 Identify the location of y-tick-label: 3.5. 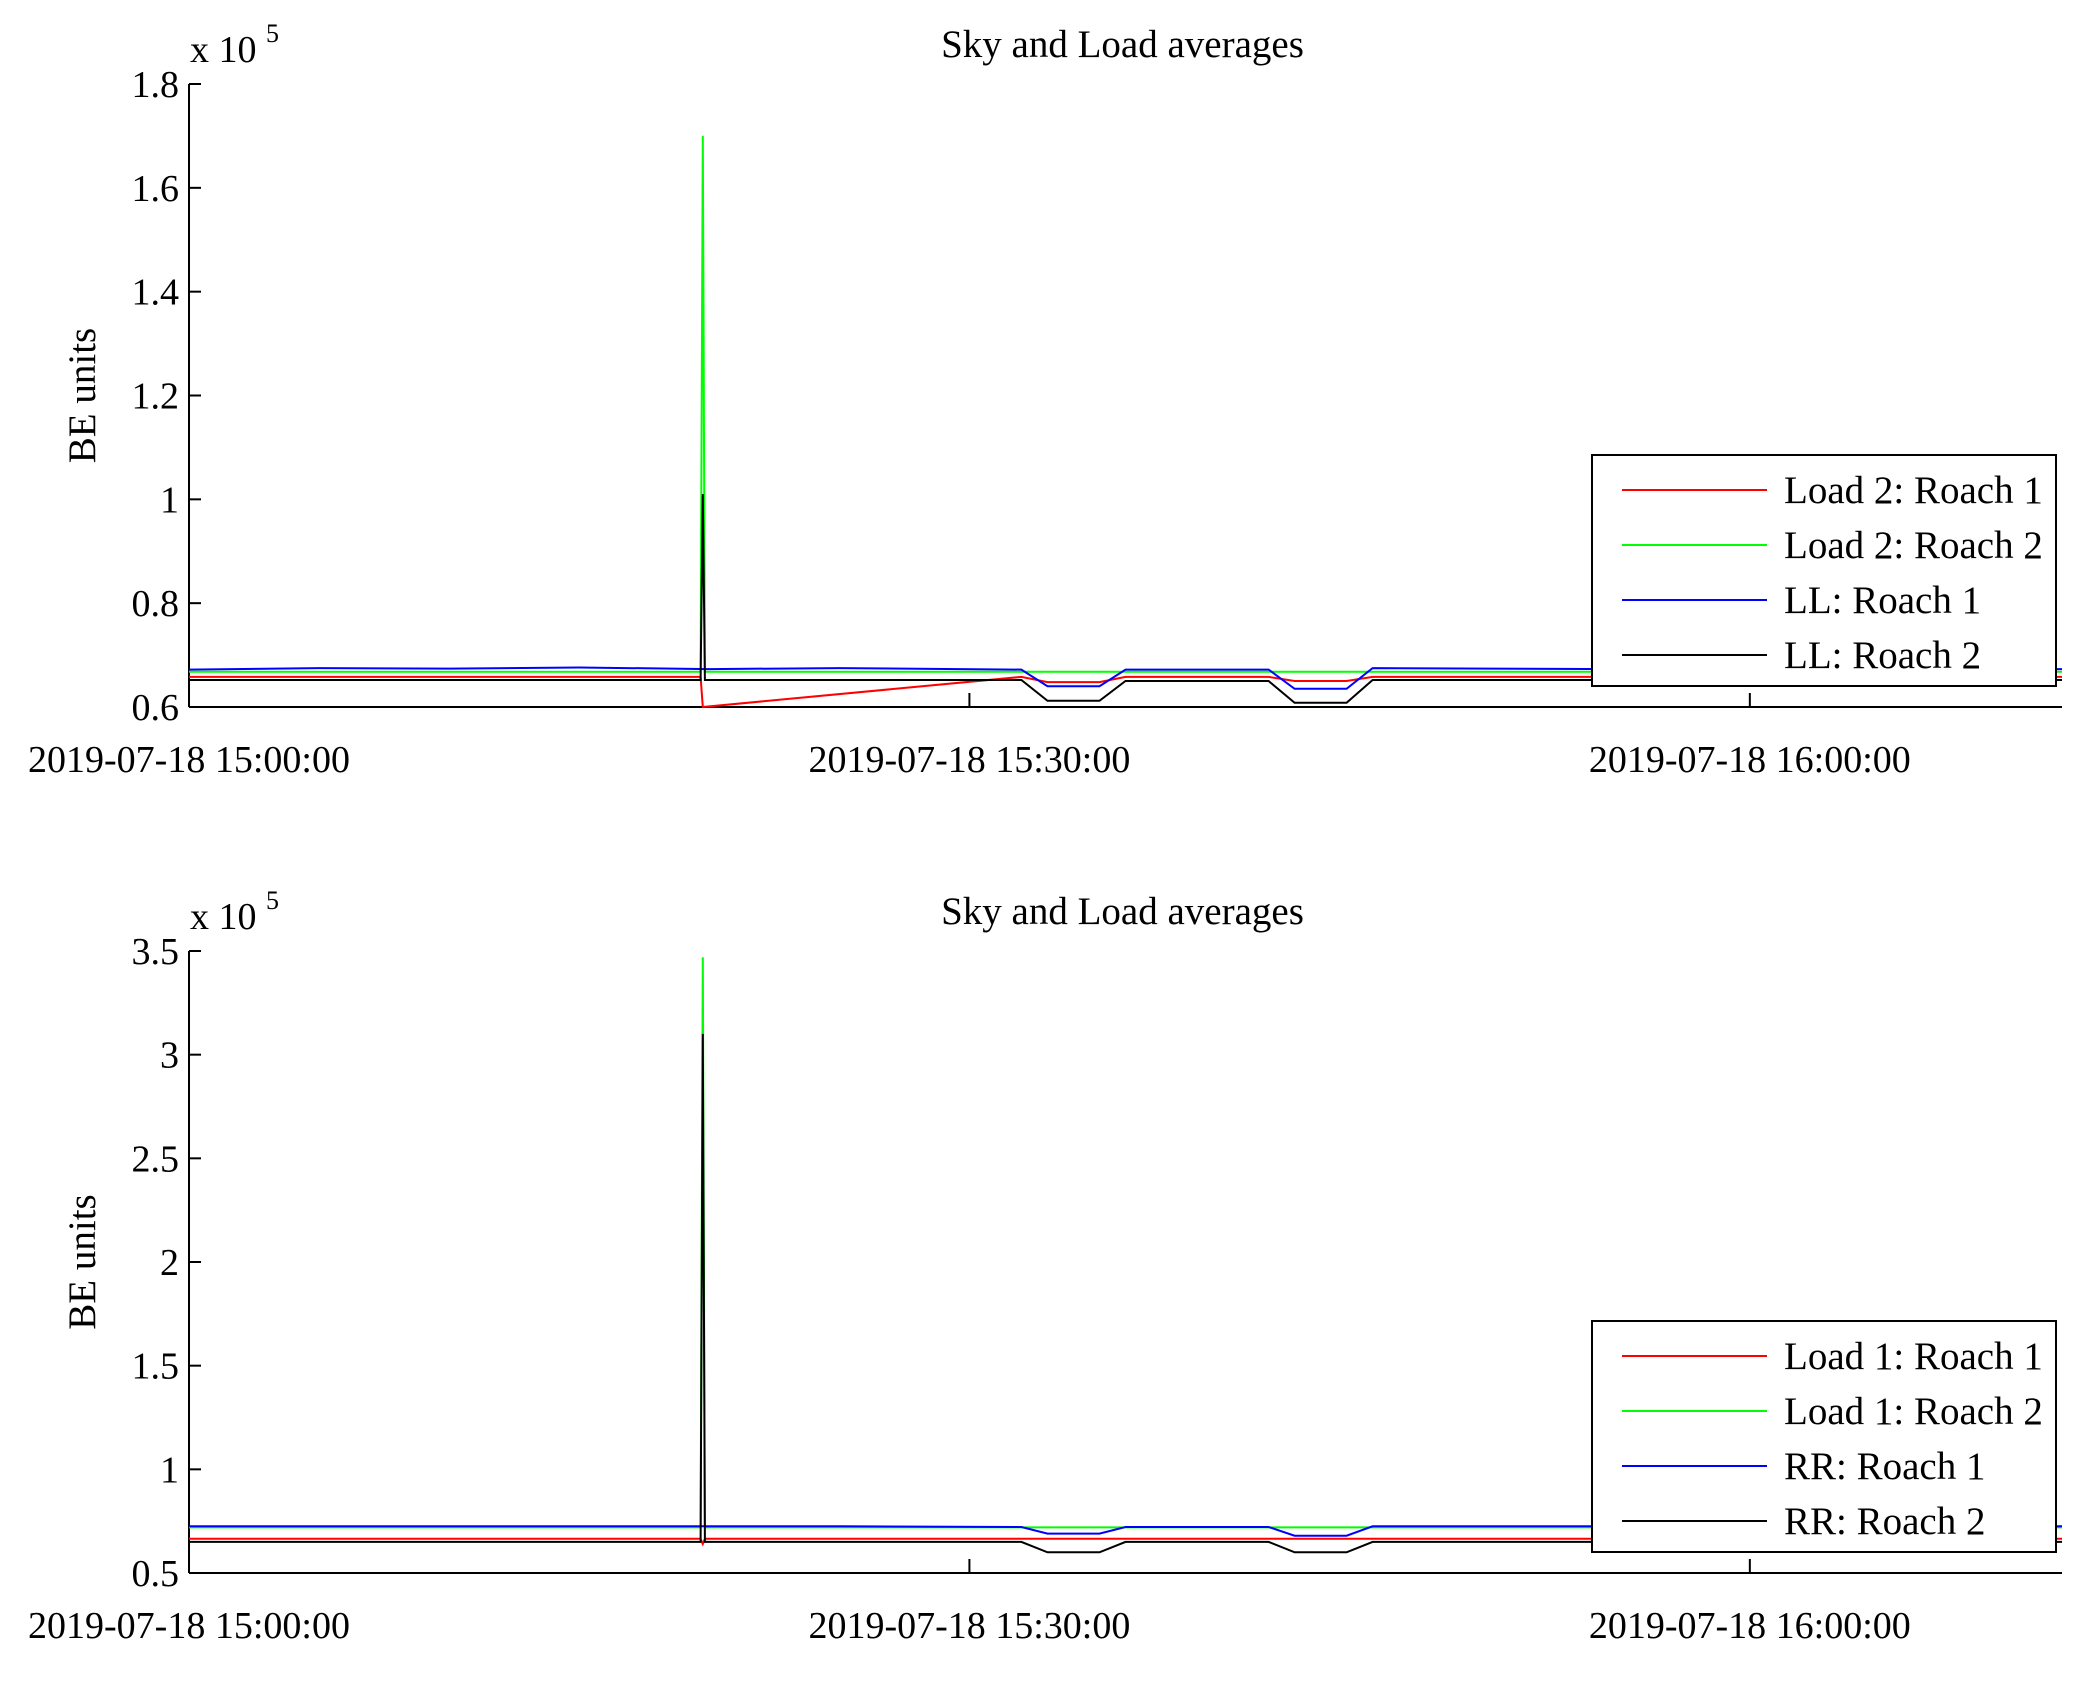
(156, 952).